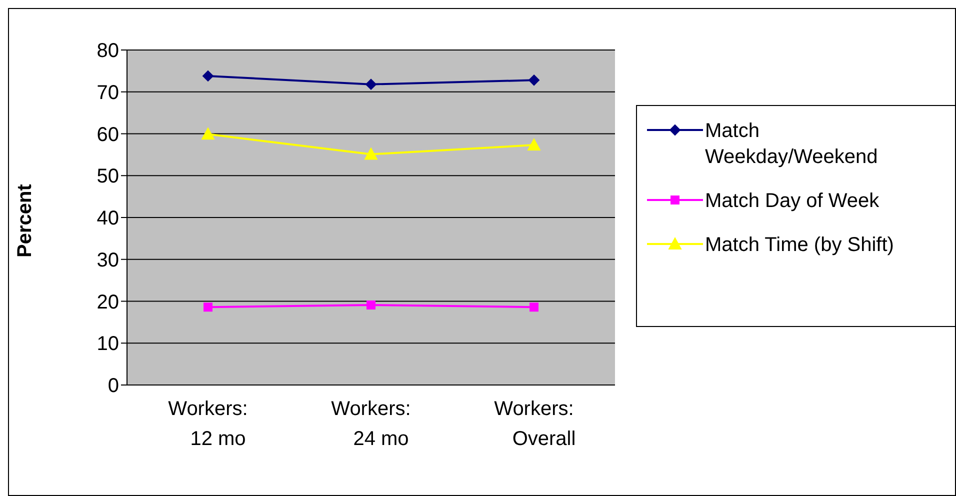  What do you see at coordinates (25, 221) in the screenshot?
I see `y-axis-title: Percent` at bounding box center [25, 221].